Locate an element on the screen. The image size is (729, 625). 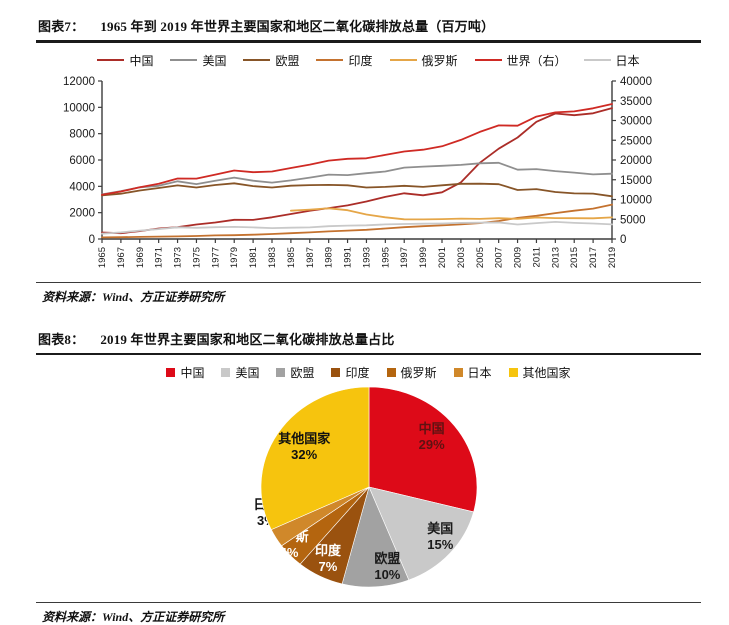
figure7-title: 1965 年到 2019 年世界主要国家和地区二氧化碳排放总量（百万吨） is located at coordinates (297, 25).